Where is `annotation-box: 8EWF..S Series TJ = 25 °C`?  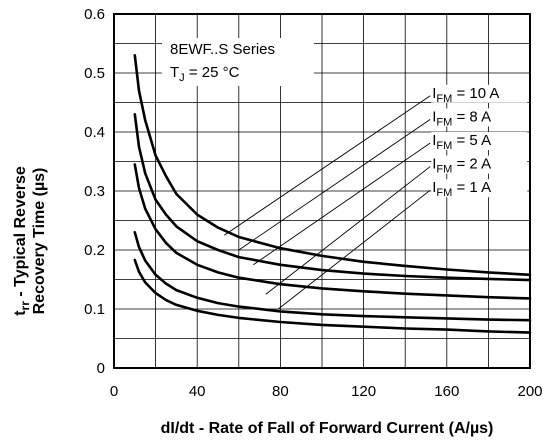 annotation-box: 8EWF..S Series TJ = 25 °C is located at coordinates (238, 62).